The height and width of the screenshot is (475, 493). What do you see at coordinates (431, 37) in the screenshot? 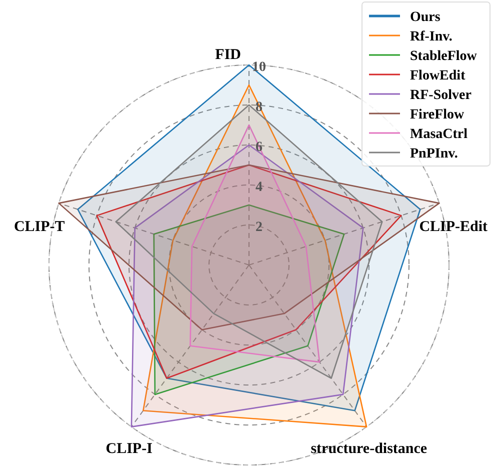
I see `legend-label: Rf-Inv.` at bounding box center [431, 37].